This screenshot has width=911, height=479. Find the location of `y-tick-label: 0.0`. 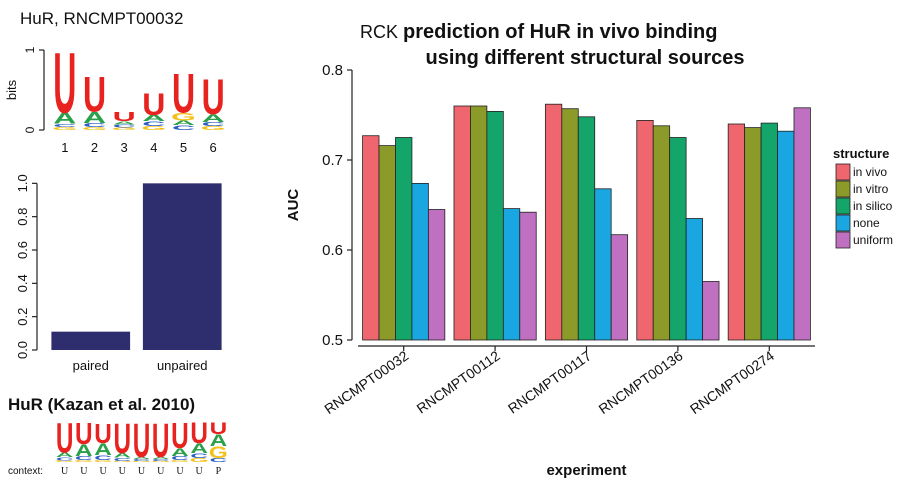

y-tick-label: 0.0 is located at coordinates (22, 350).